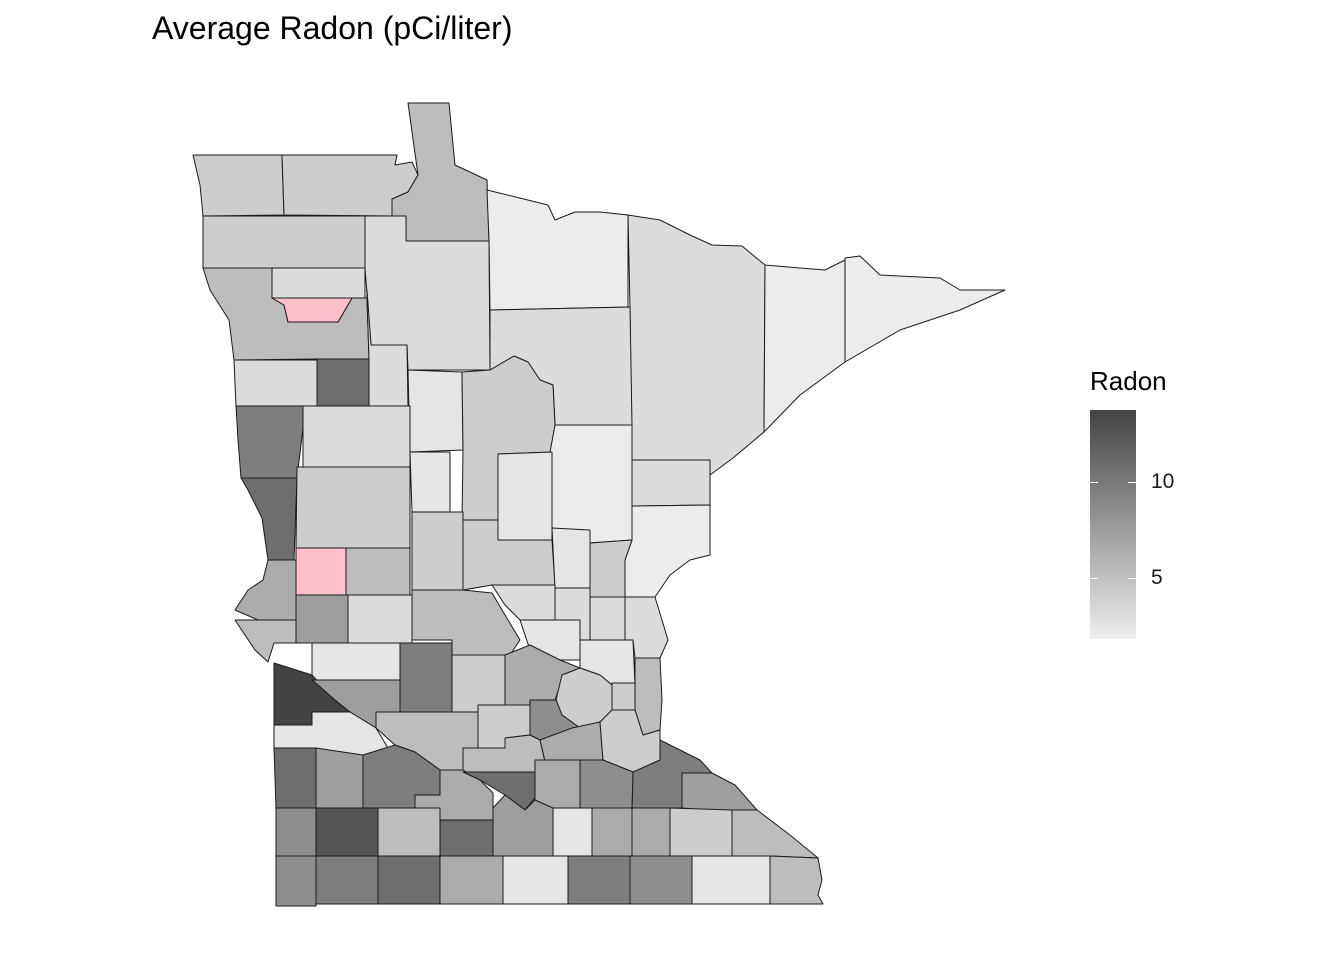  Describe the element at coordinates (312, 310) in the screenshot. I see `county-red-lake` at that location.